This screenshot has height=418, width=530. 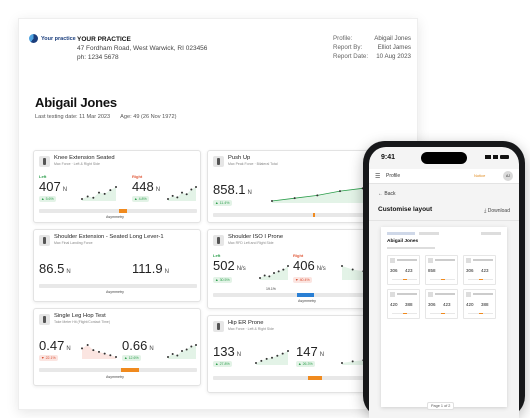 What do you see at coordinates (441, 304) in the screenshot?
I see `preview-card: 306 423` at bounding box center [441, 304].